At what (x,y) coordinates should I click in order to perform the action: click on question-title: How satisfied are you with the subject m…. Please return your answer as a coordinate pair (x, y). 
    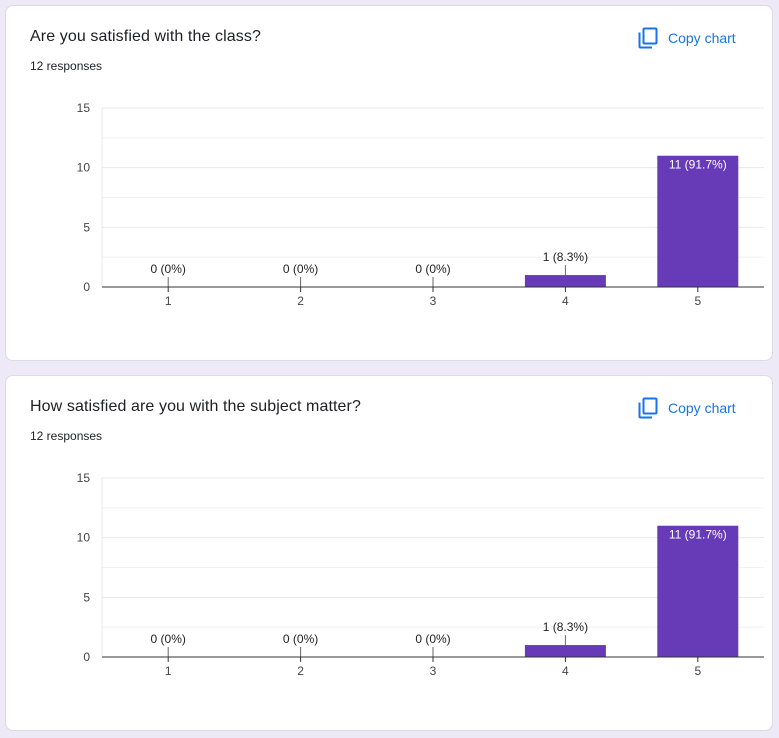
    Looking at the image, I should click on (195, 406).